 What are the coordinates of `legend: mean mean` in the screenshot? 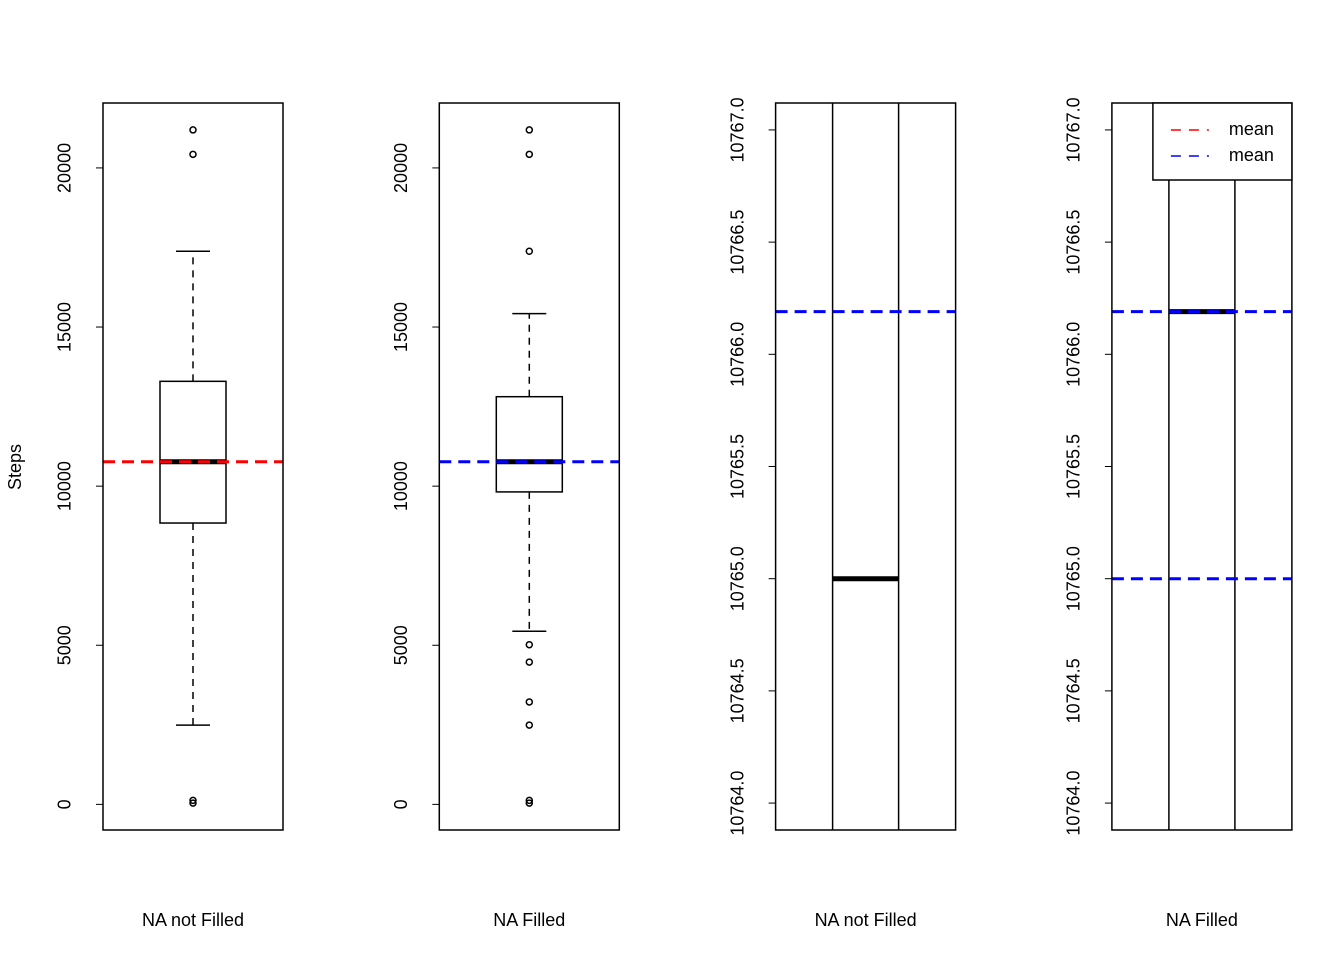 It's located at (1222, 141).